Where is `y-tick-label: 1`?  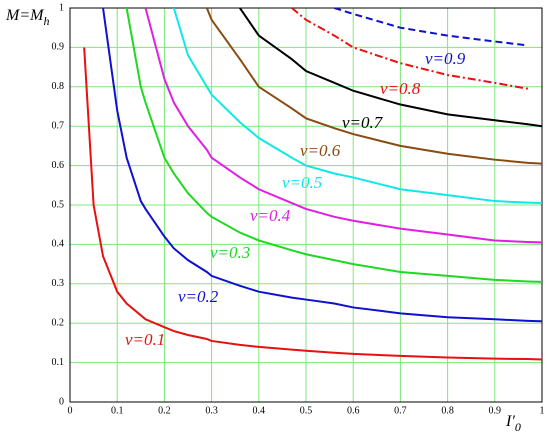
y-tick-label: 1 is located at coordinates (61, 7).